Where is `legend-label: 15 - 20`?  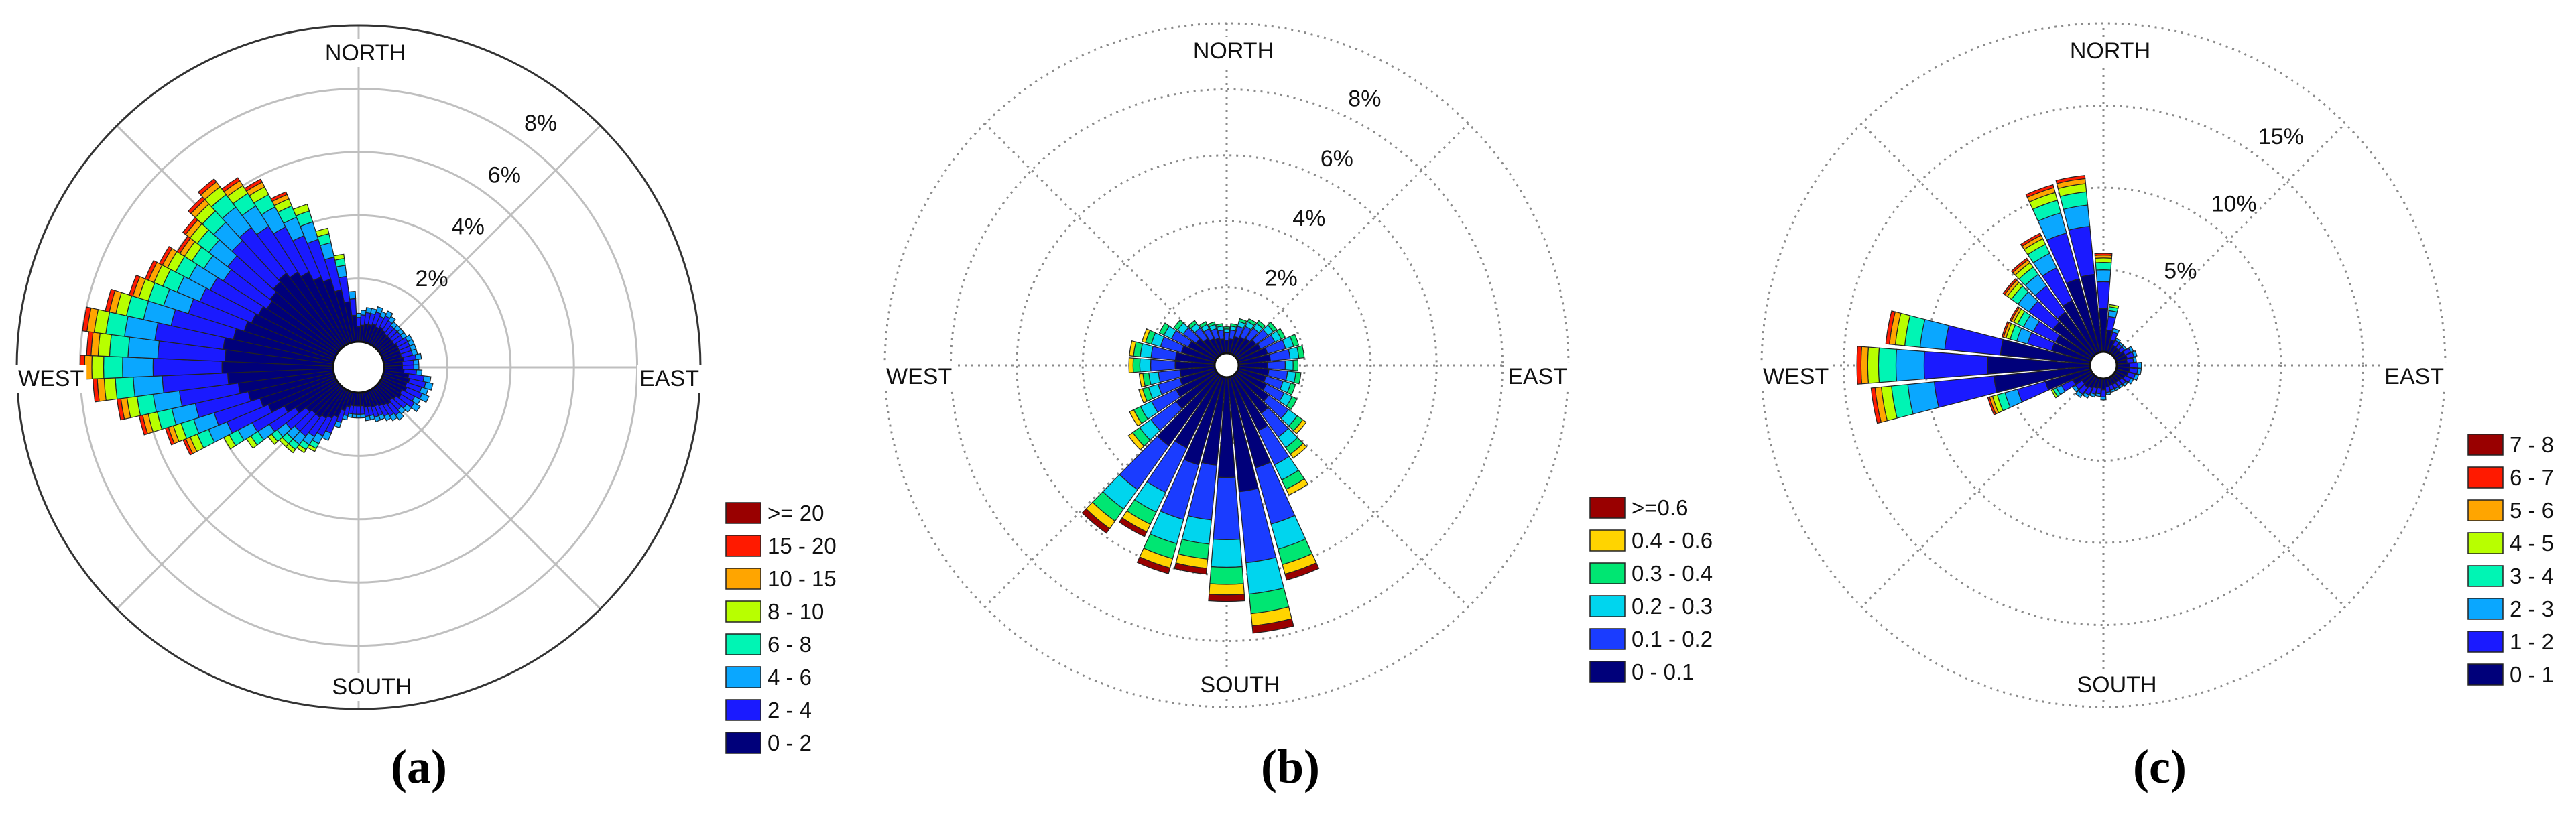 legend-label: 15 - 20 is located at coordinates (803, 545).